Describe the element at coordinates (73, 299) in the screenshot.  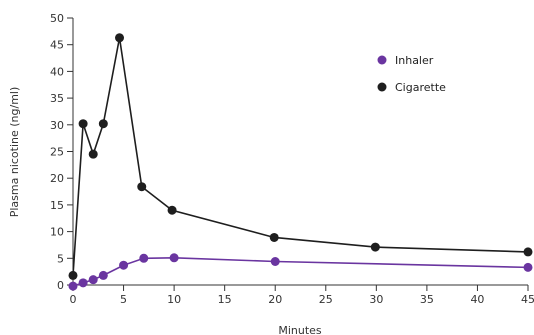
I see `x-tick-label: 0` at that location.